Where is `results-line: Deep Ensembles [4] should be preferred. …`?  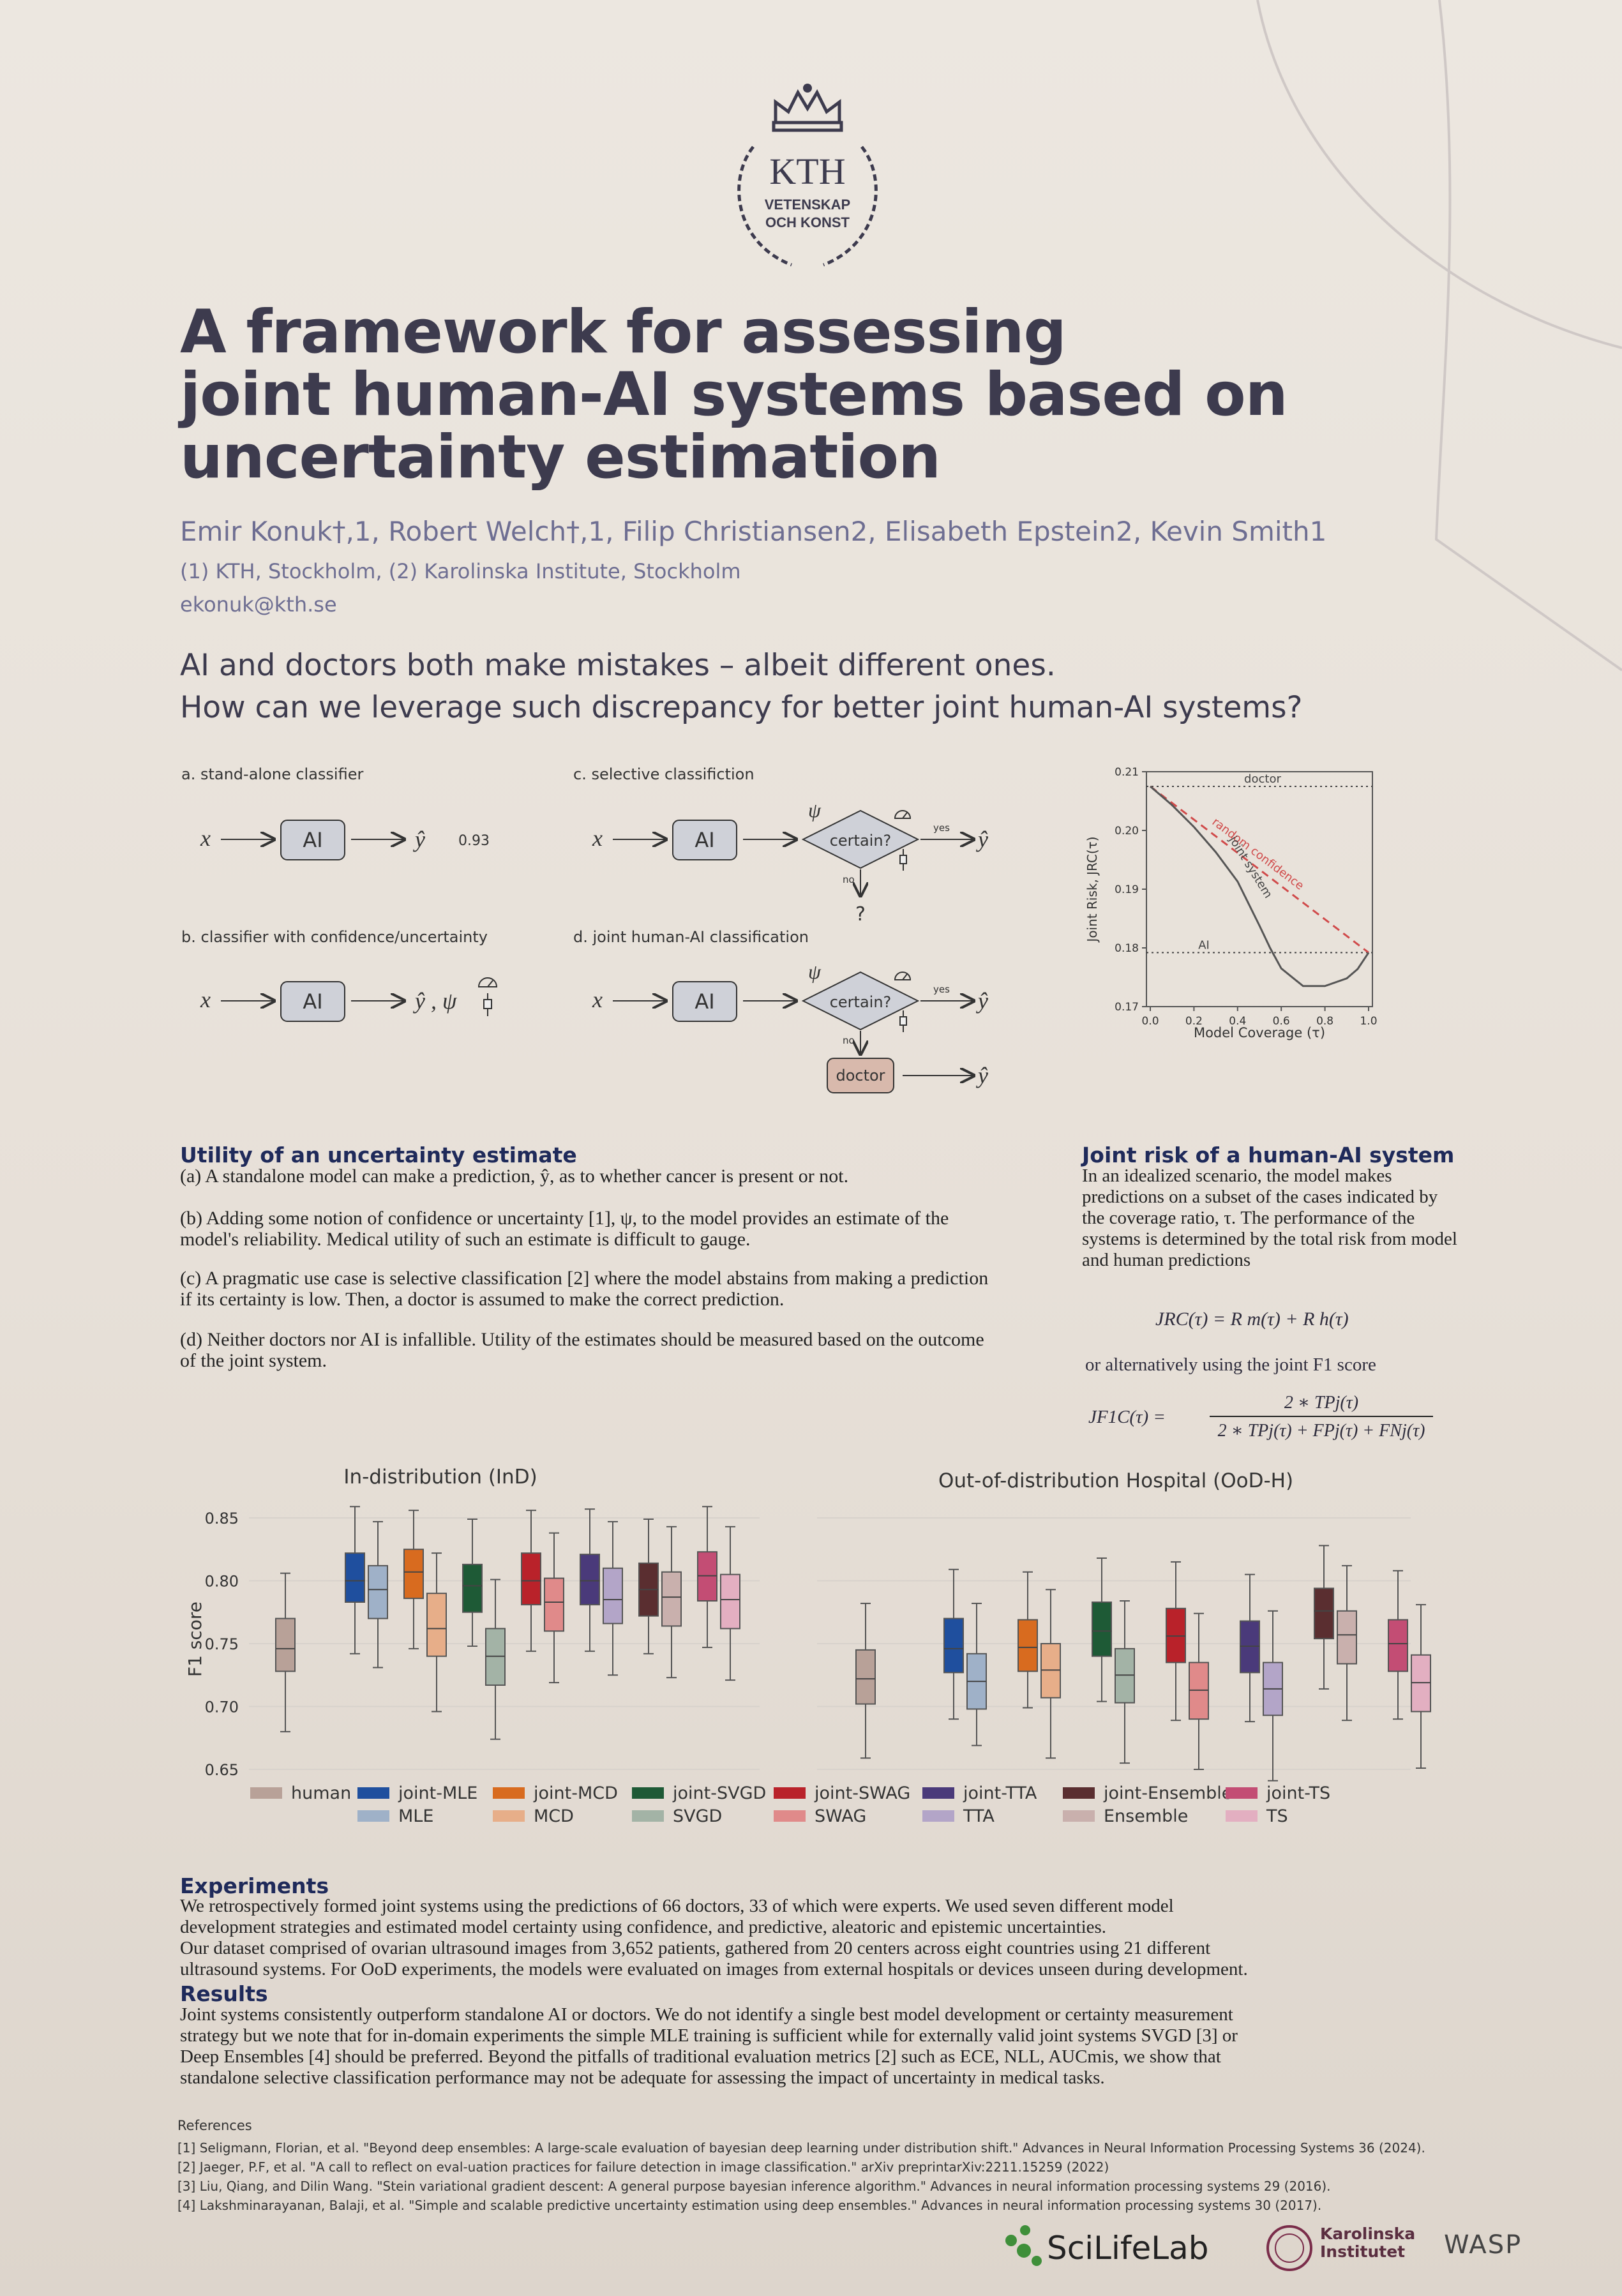 results-line: Deep Ensembles [4] should be preferred. … is located at coordinates (700, 2056).